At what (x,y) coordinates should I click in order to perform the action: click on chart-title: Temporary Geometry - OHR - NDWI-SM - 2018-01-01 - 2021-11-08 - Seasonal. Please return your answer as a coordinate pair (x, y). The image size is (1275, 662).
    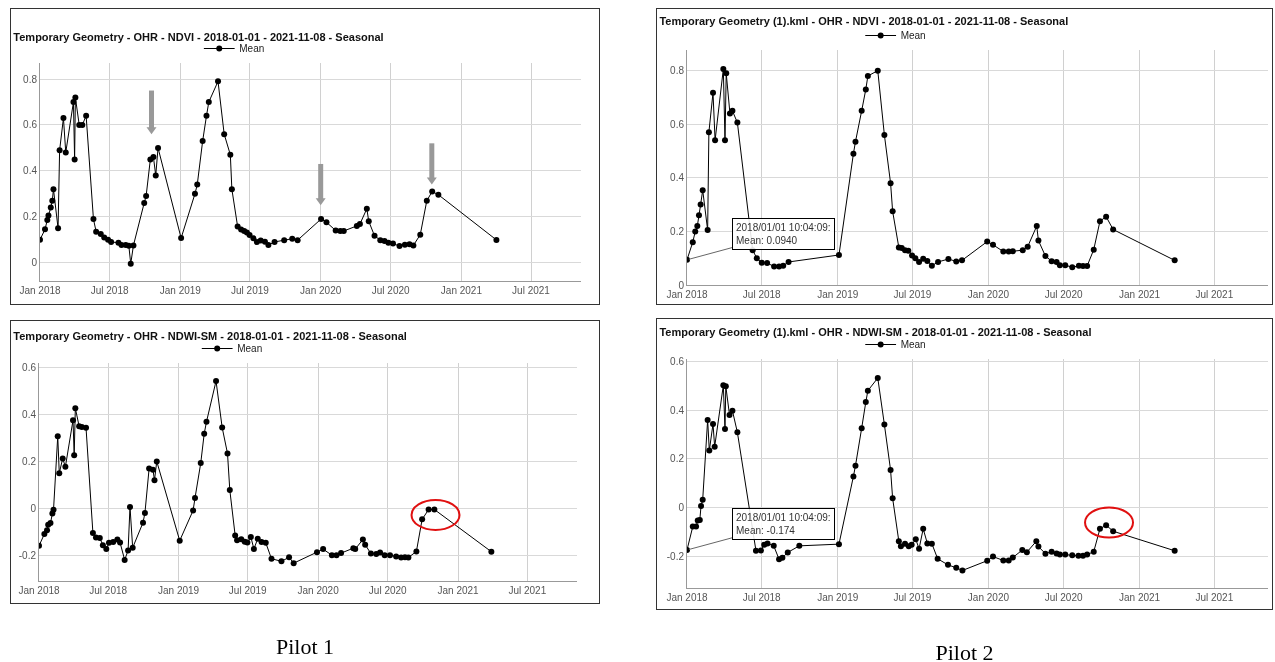
    Looking at the image, I should click on (210, 335).